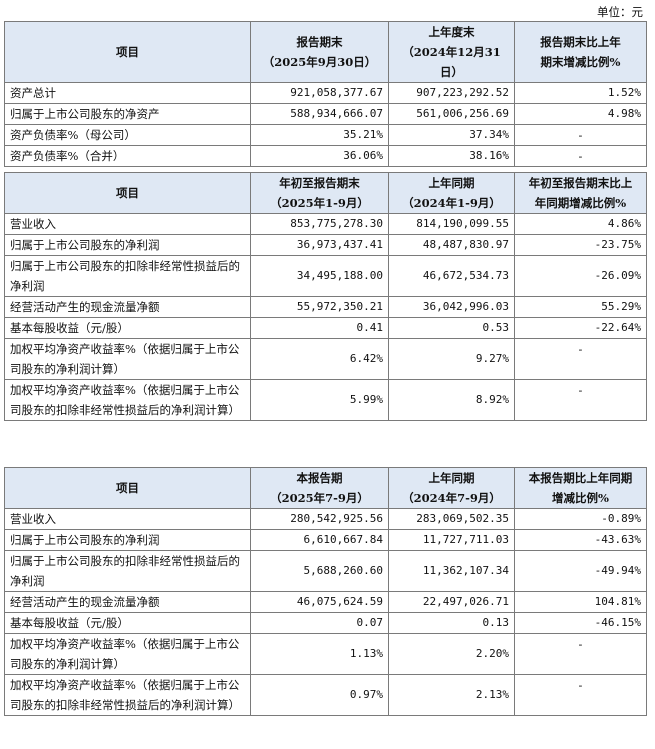  What do you see at coordinates (319, 245) in the screenshot?
I see `cell-value: 36,973,437.41` at bounding box center [319, 245].